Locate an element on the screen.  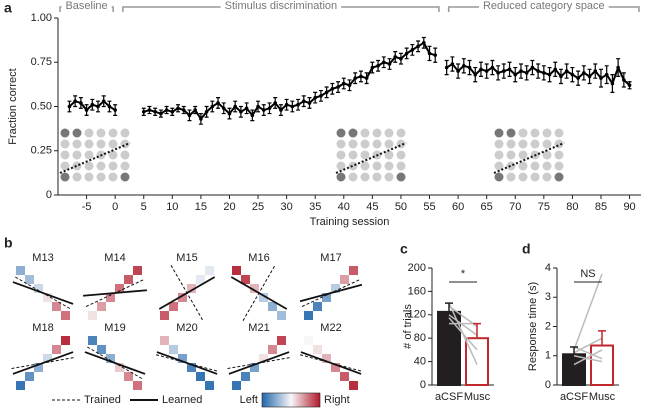
y-tick-label: 40 is located at coordinates (420, 362).